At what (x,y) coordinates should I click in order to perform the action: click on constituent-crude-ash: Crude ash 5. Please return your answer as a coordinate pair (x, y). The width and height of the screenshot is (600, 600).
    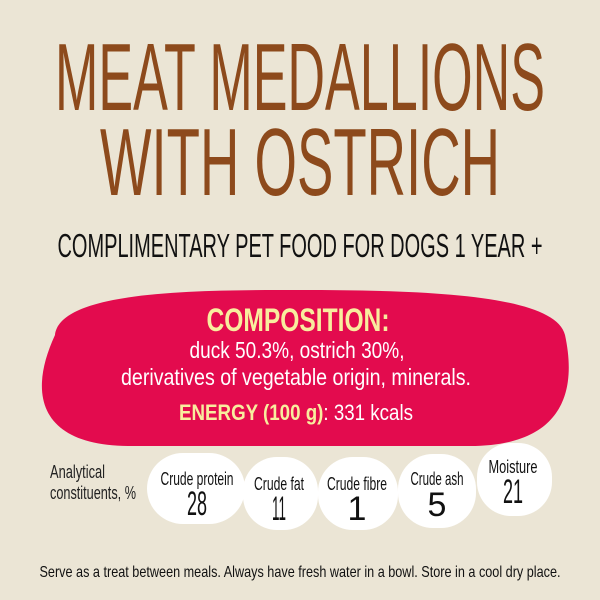
    Looking at the image, I should click on (437, 491).